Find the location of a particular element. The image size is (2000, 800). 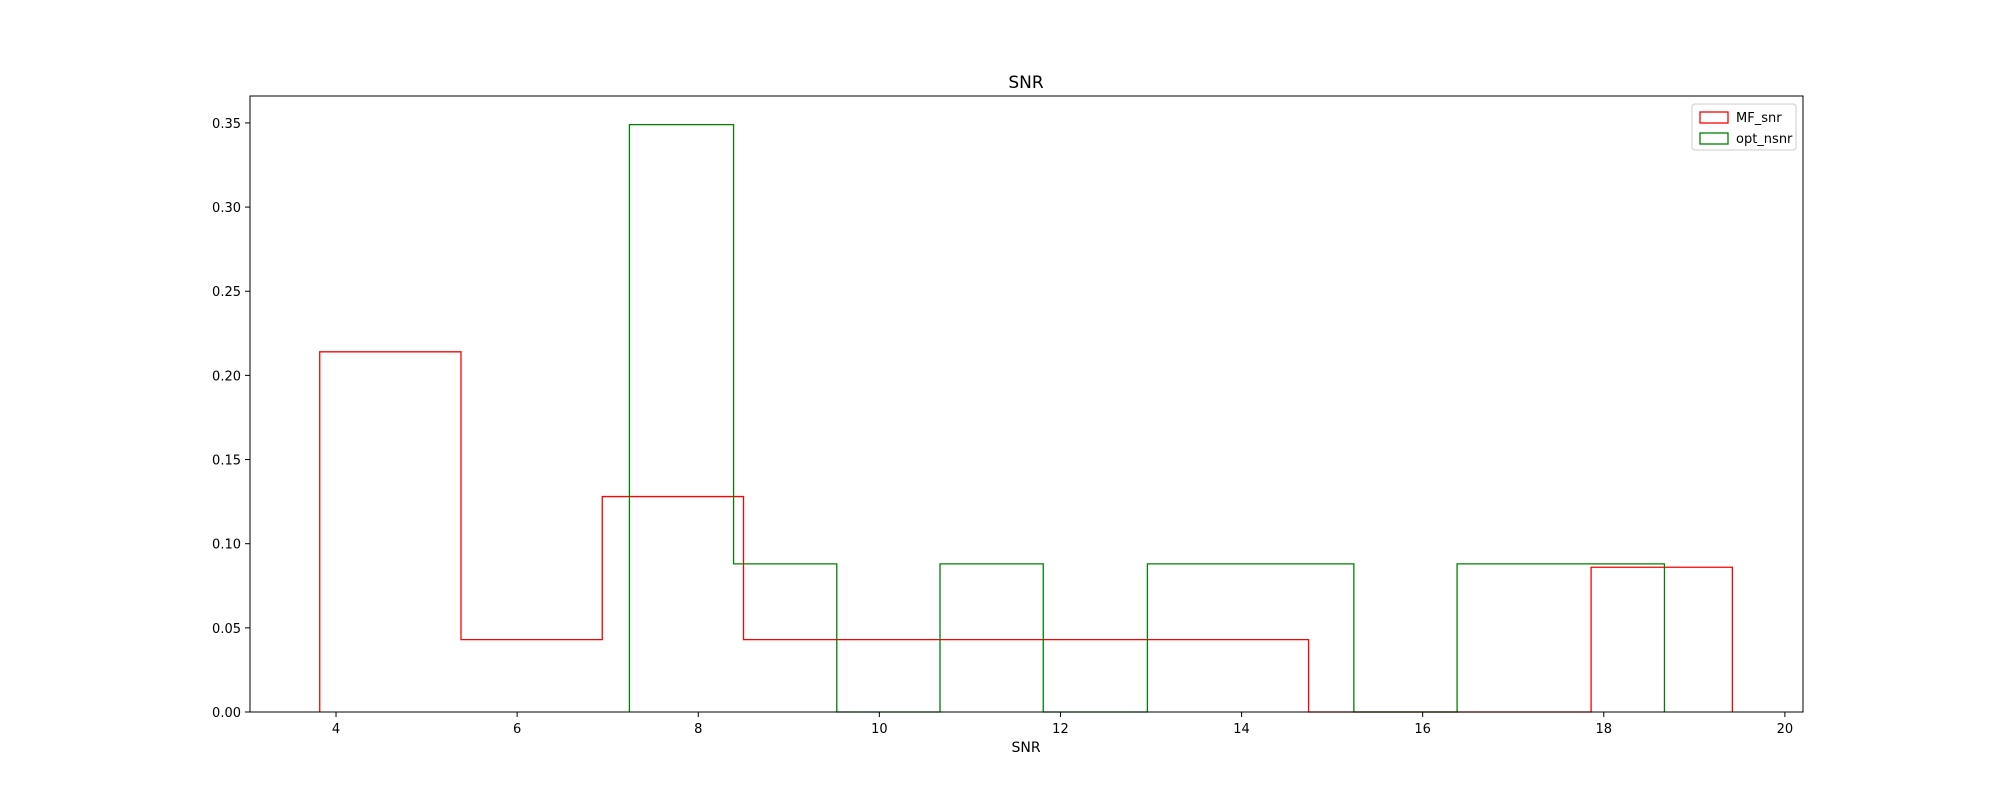

x-tick-label: 18 is located at coordinates (1604, 729).